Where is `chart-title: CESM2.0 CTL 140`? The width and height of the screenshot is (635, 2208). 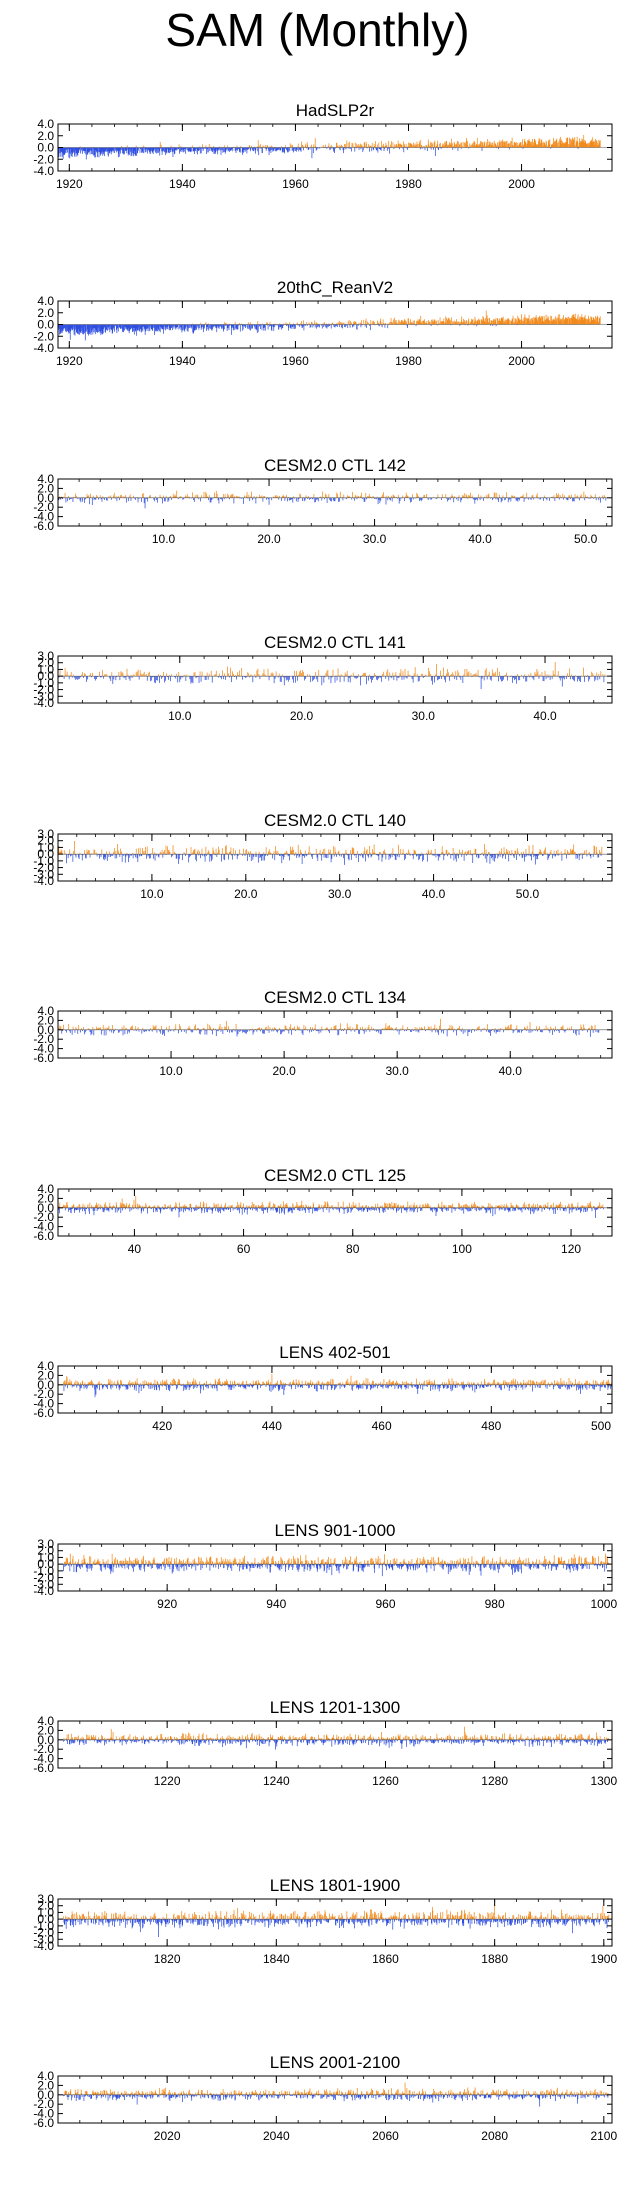
chart-title: CESM2.0 CTL 140 is located at coordinates (335, 820).